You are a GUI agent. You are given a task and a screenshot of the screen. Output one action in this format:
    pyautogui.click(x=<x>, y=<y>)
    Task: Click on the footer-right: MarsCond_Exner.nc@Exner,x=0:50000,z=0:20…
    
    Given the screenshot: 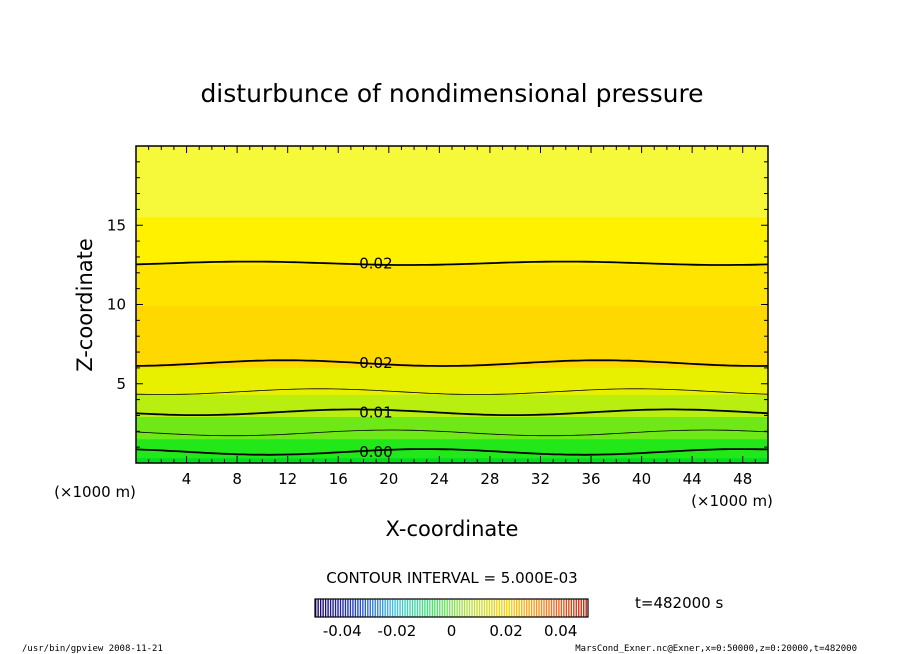 What is the action you would take?
    pyautogui.click(x=716, y=649)
    